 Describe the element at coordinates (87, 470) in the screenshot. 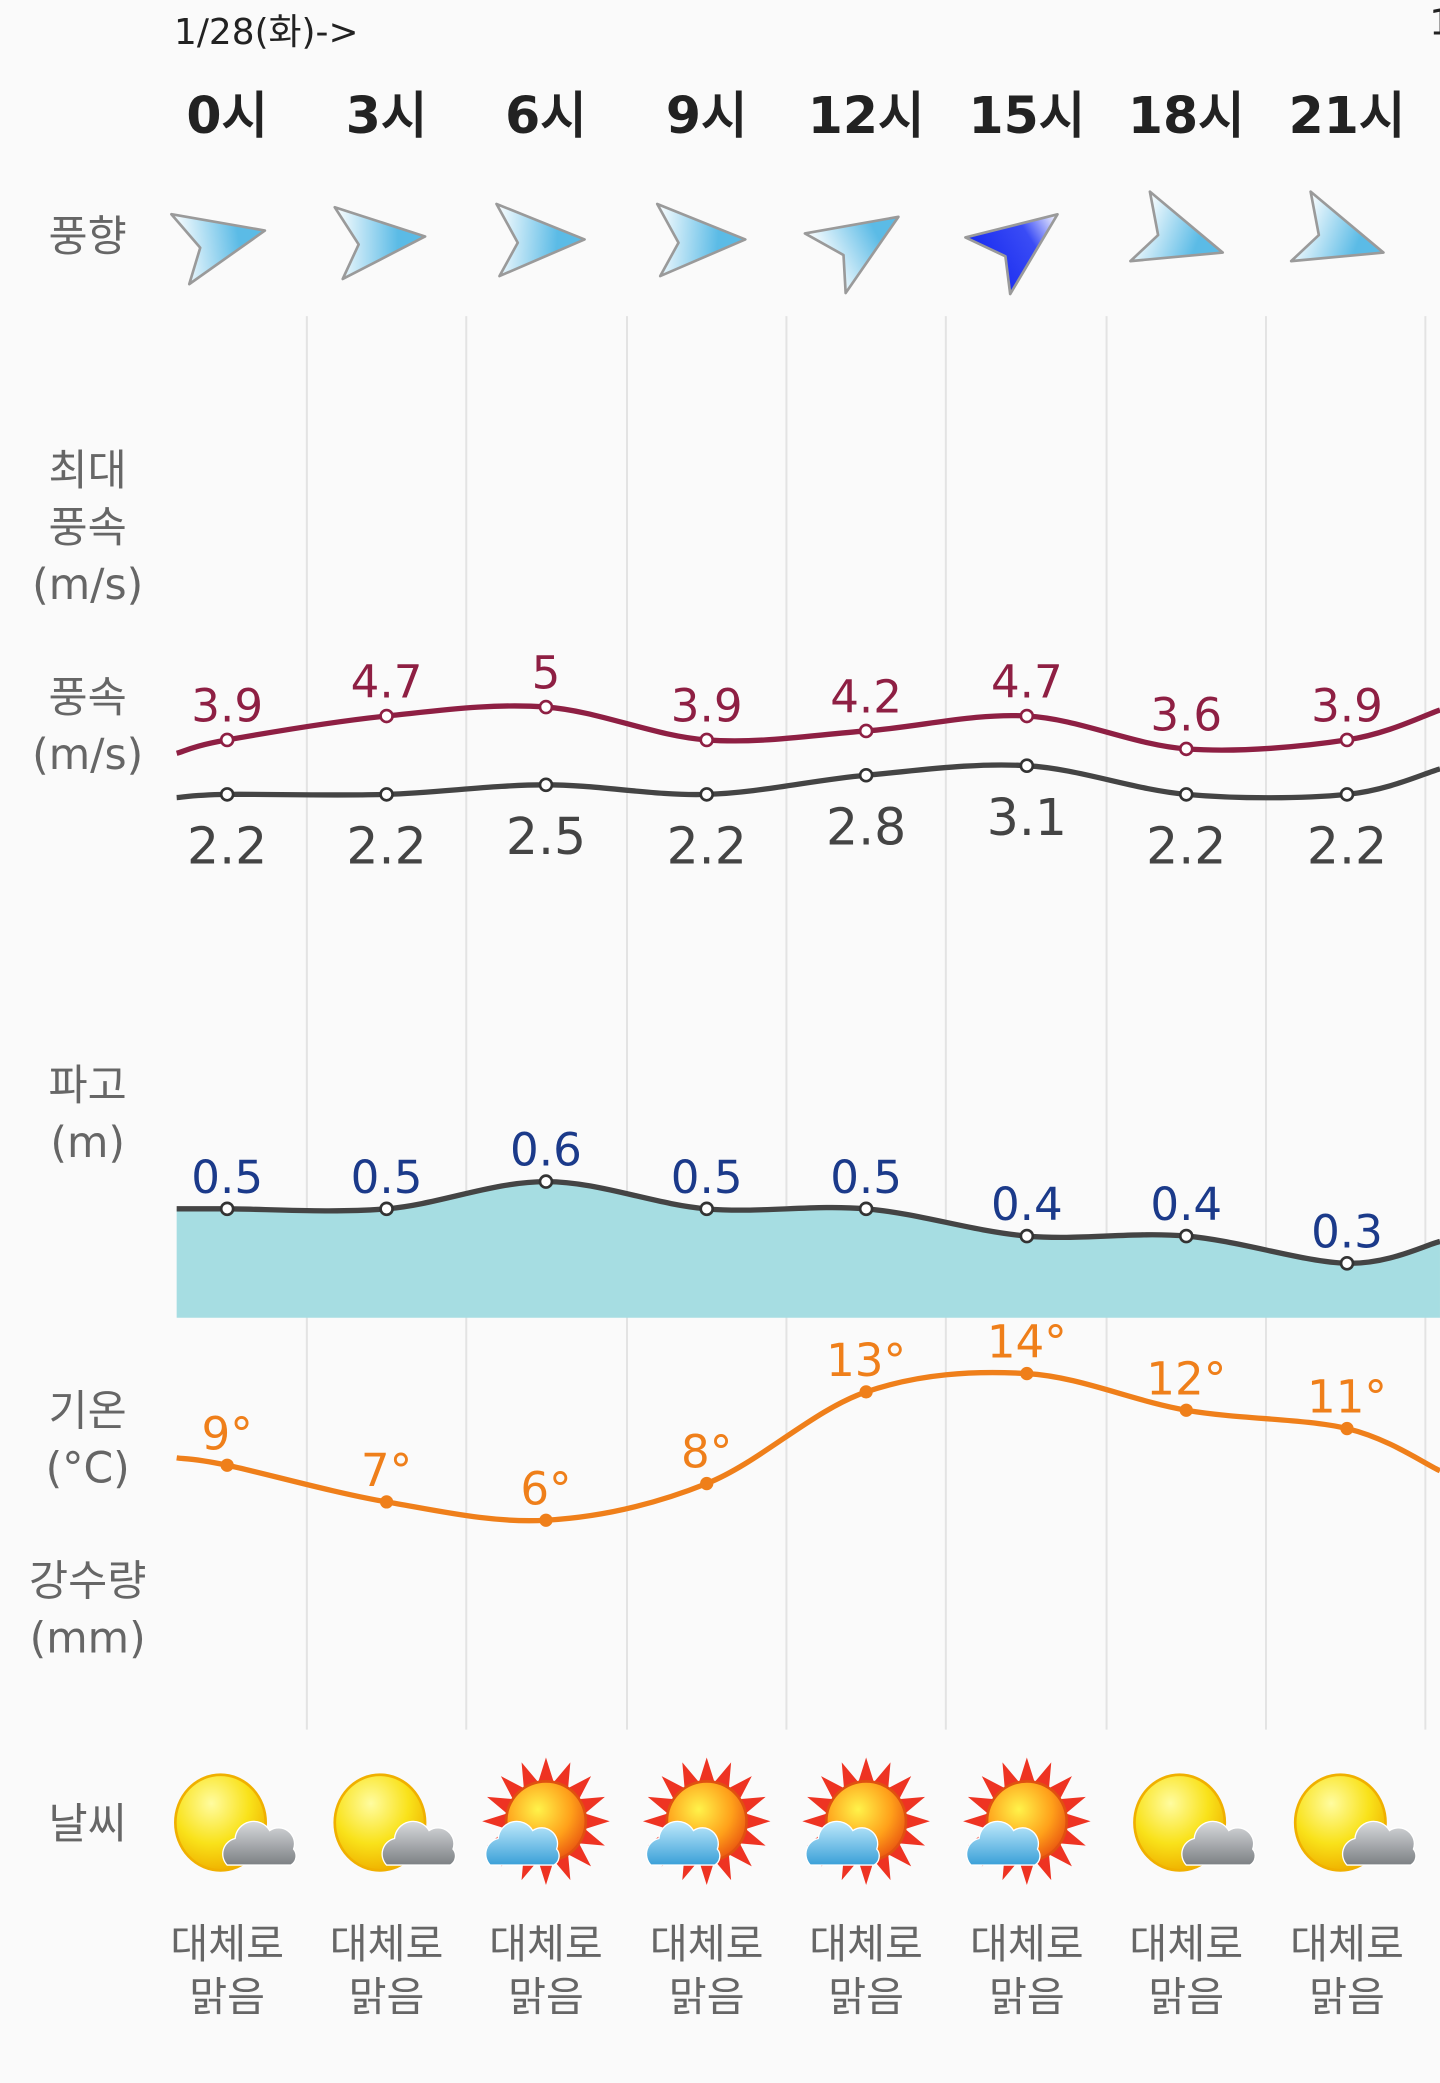

I see `label-line: 최대` at that location.